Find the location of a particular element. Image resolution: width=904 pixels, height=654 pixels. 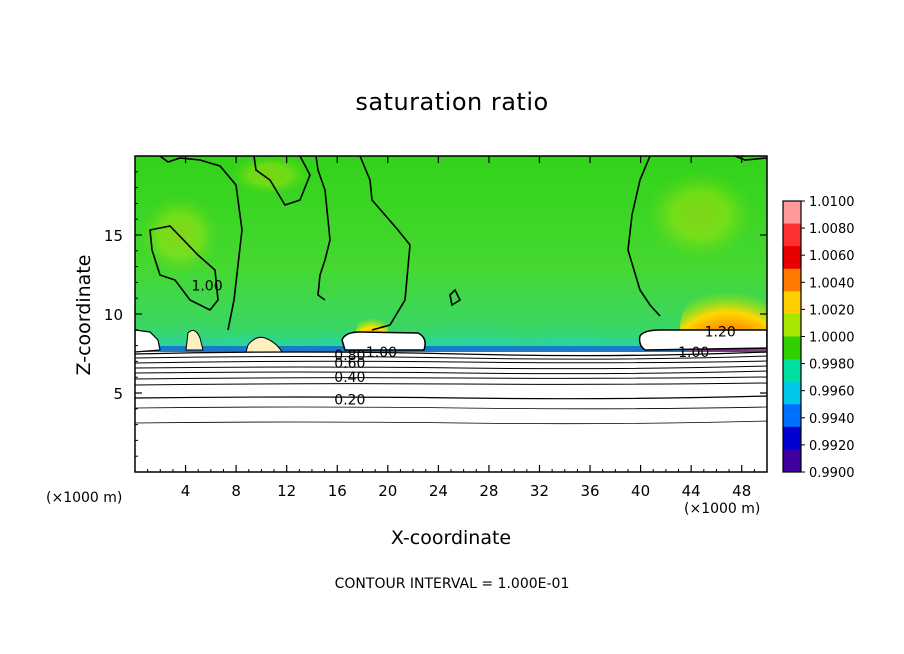

x-tick-label: 12 is located at coordinates (286, 491).